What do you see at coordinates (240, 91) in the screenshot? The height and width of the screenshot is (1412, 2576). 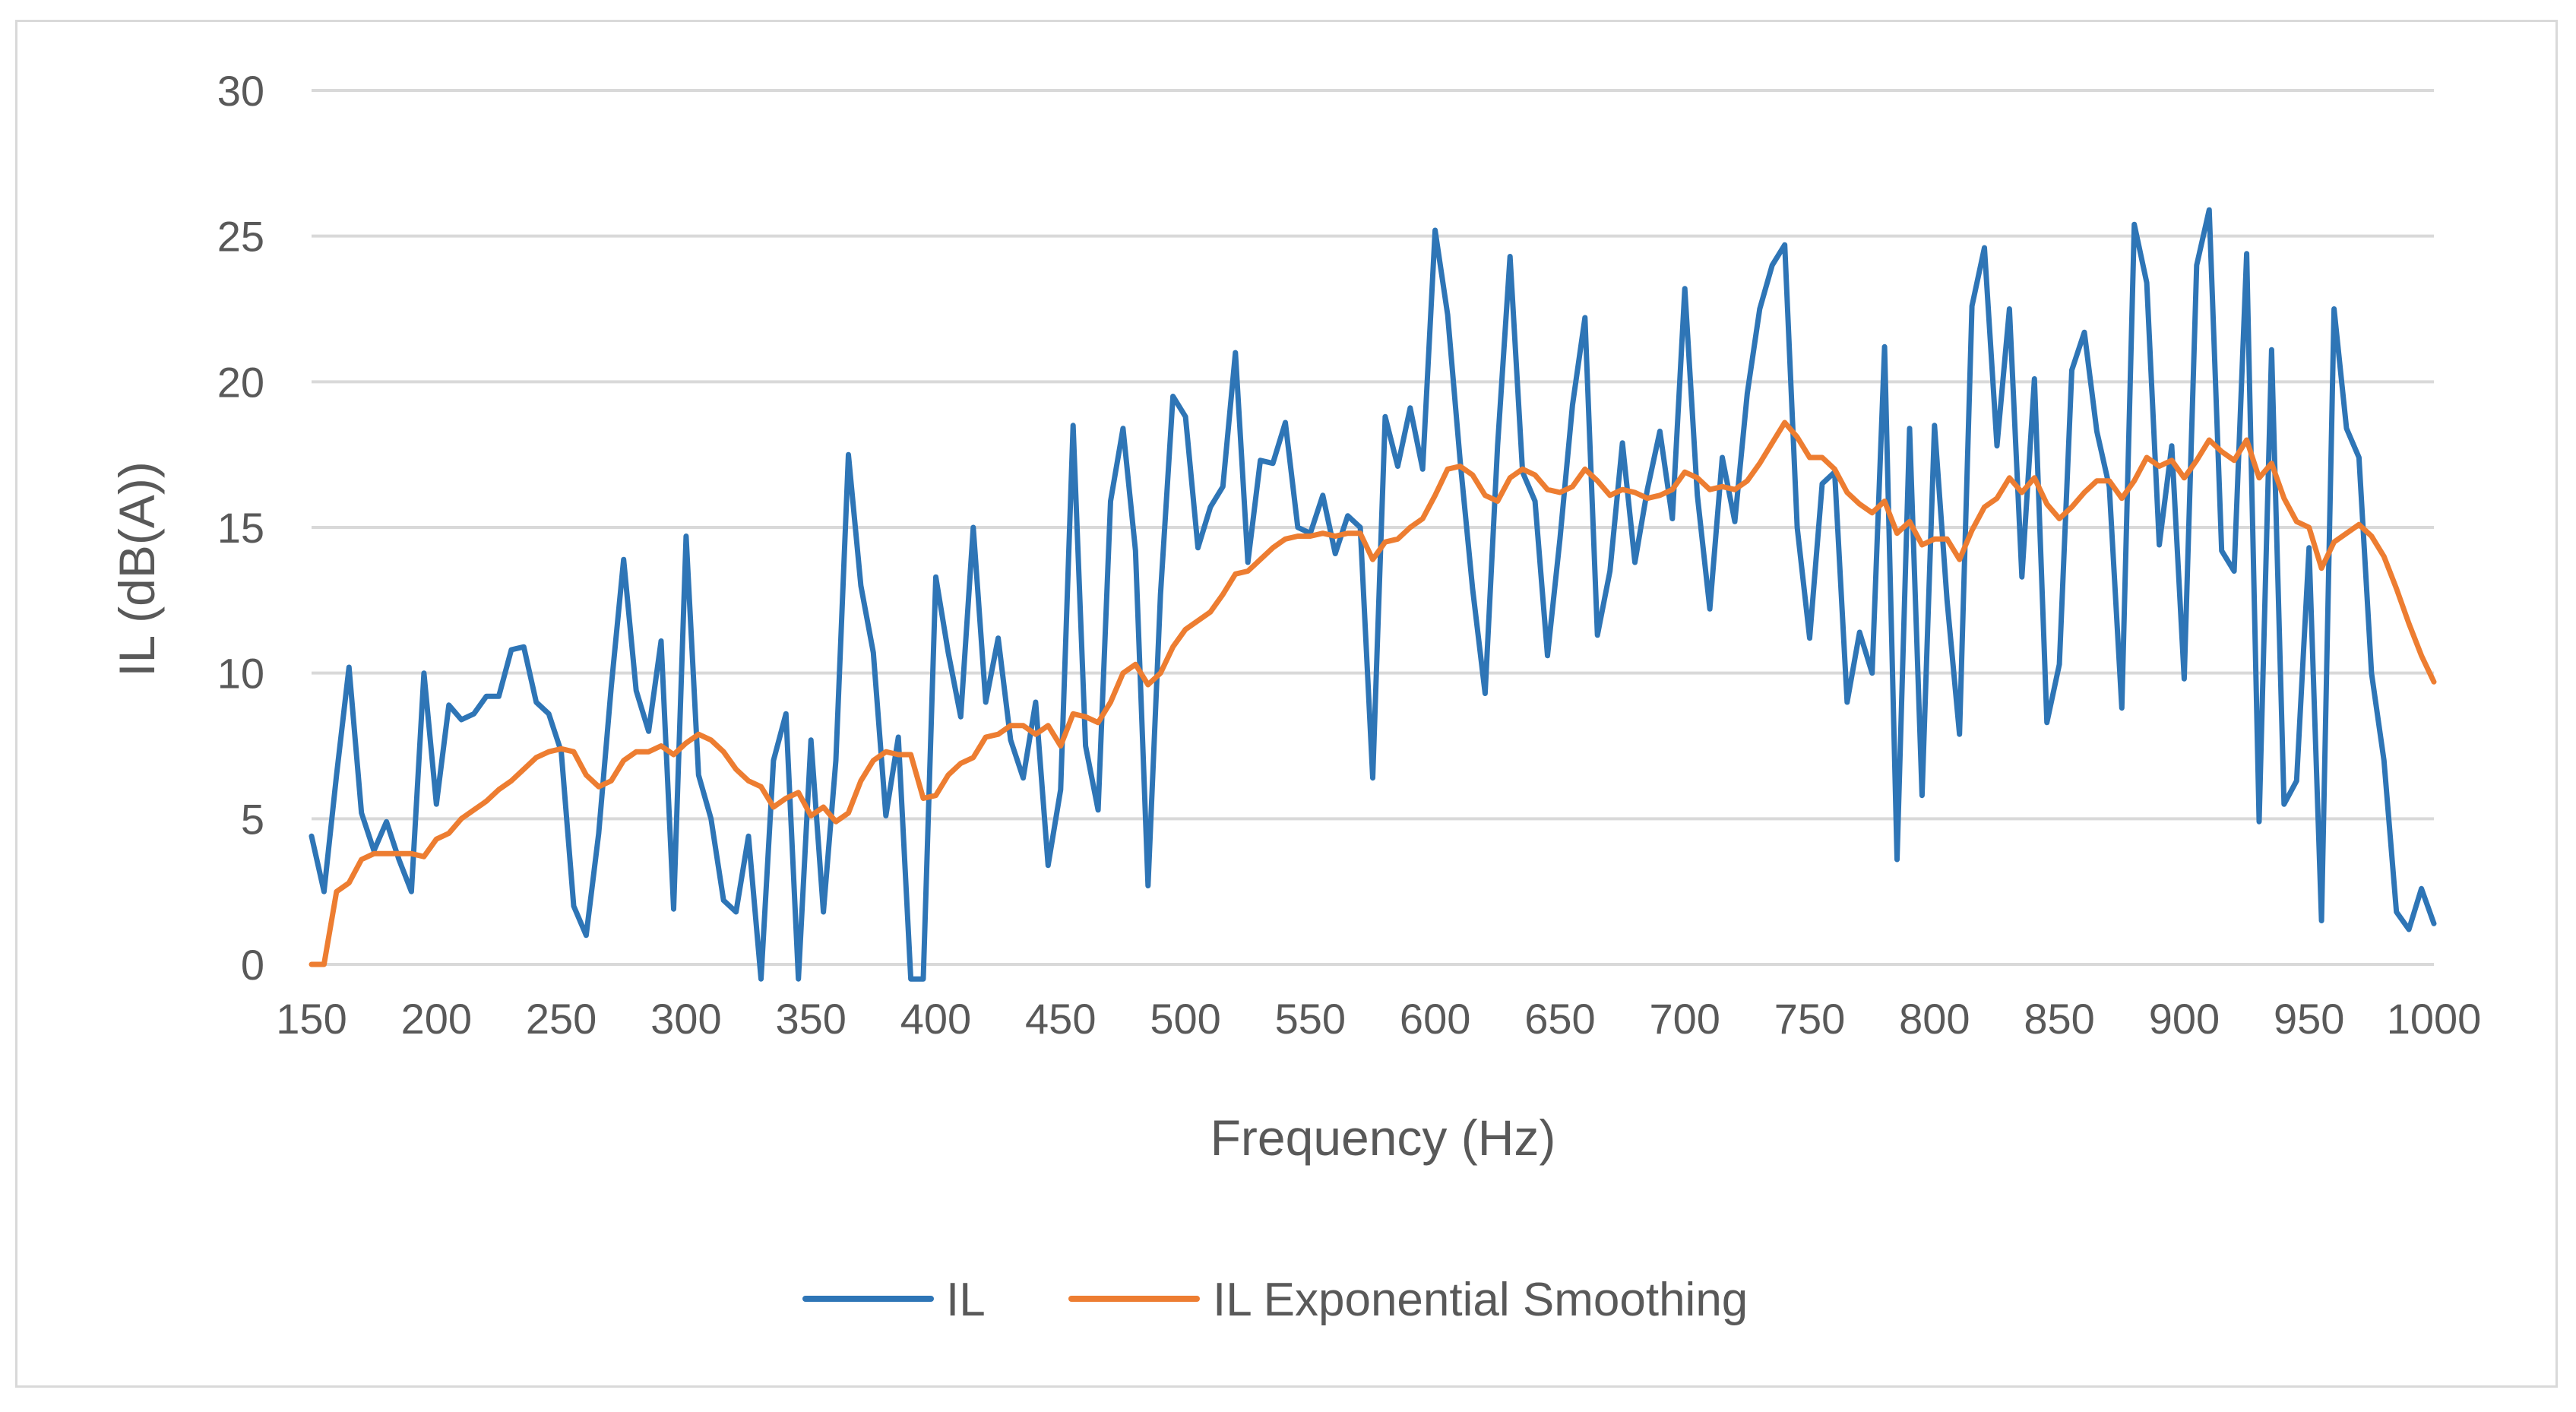 I see `y-tick-label: 30` at bounding box center [240, 91].